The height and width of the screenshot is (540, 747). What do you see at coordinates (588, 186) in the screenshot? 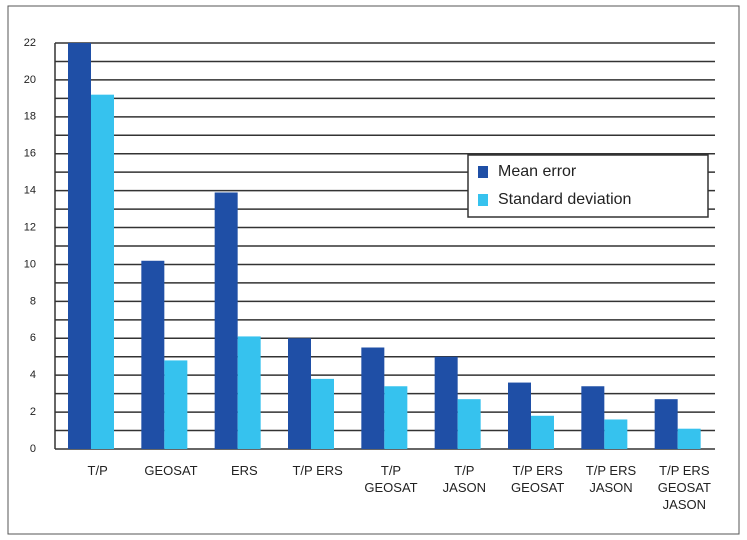
I see `legend-box` at bounding box center [588, 186].